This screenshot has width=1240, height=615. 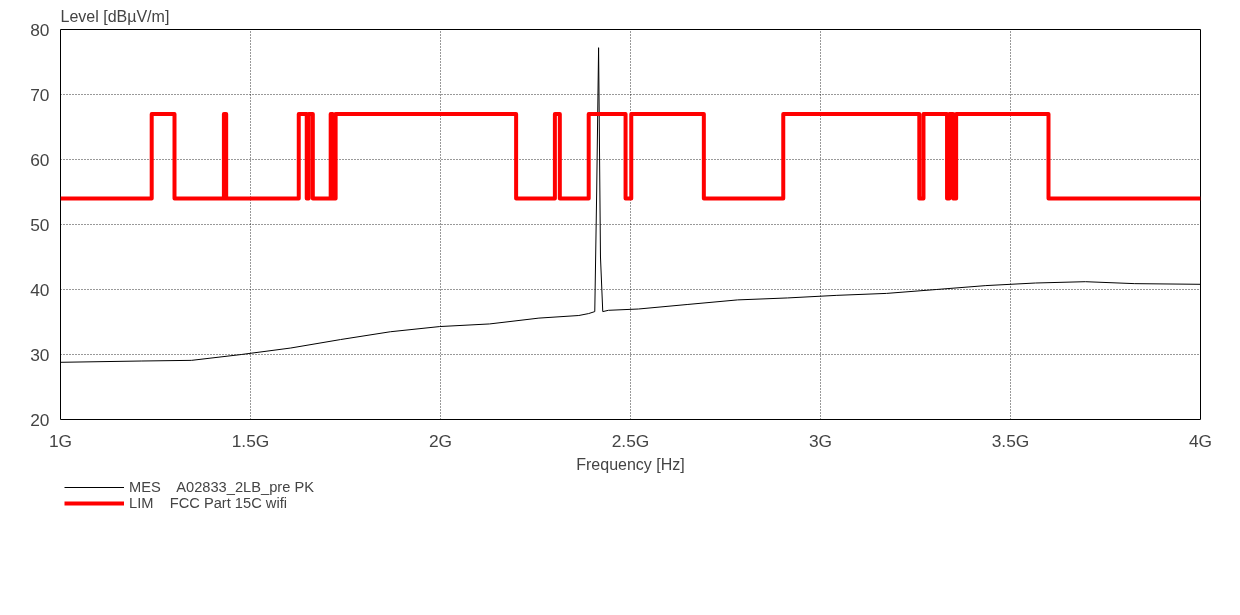 What do you see at coordinates (40, 289) in the screenshot?
I see `y-tick-label: 40` at bounding box center [40, 289].